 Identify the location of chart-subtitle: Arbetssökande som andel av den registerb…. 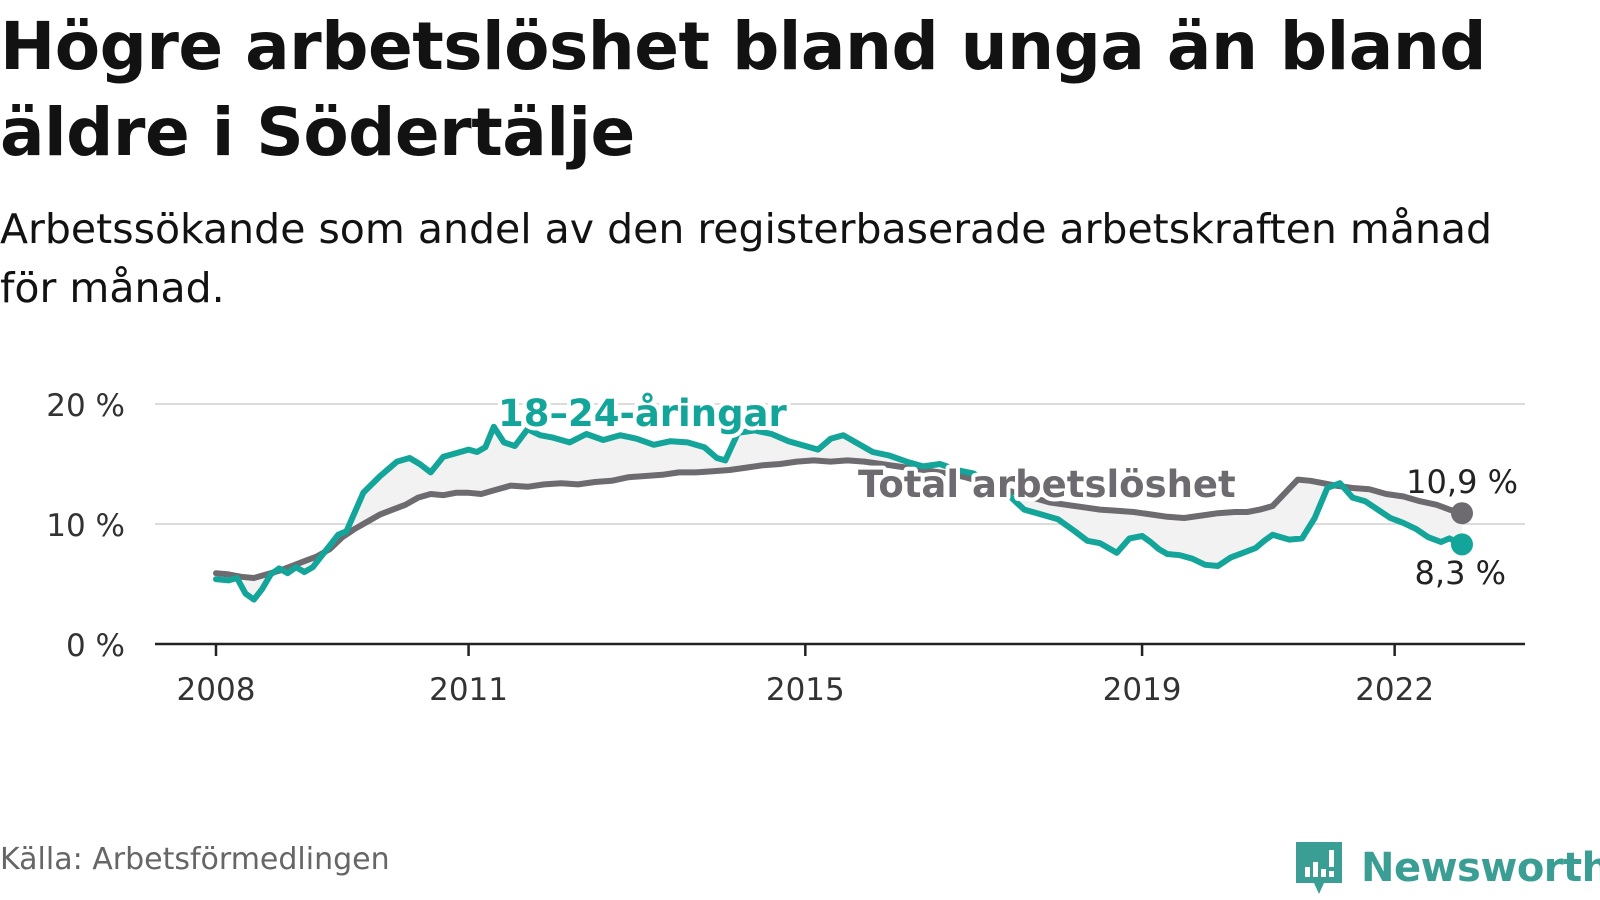
(746, 258).